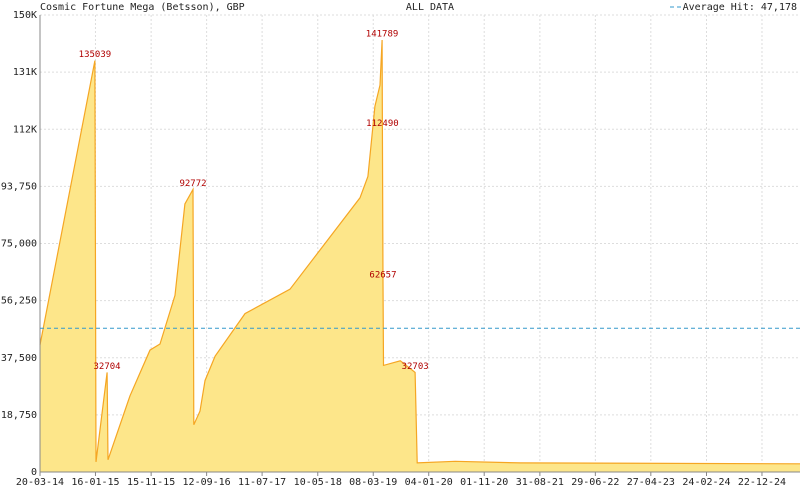 The height and width of the screenshot is (490, 800). Describe the element at coordinates (95, 55) in the screenshot. I see `value-label: 135039` at that location.